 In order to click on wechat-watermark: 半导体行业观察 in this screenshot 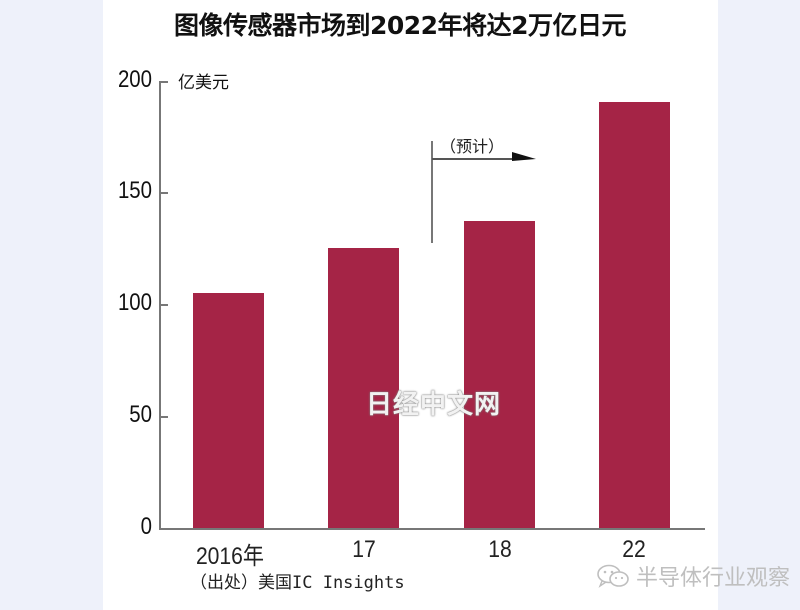, I will do `click(693, 576)`.